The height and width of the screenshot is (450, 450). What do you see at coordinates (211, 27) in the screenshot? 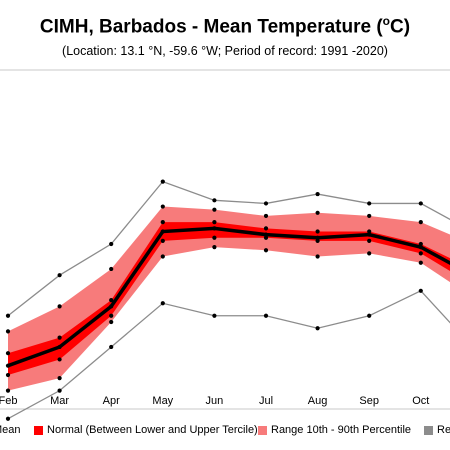
I see `title-text: CIMH, Barbados - Mean Temperature (` at bounding box center [211, 27].